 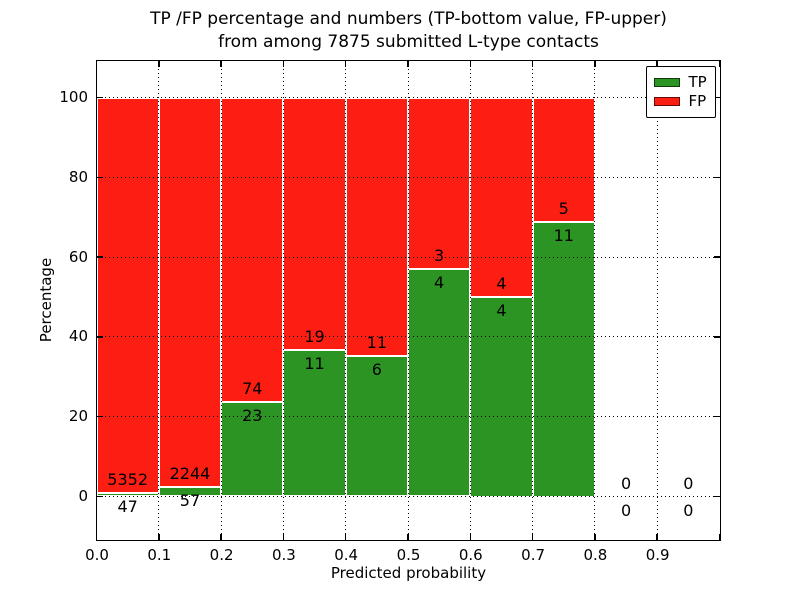 I want to click on fp-swatch-icon, so click(x=666, y=101).